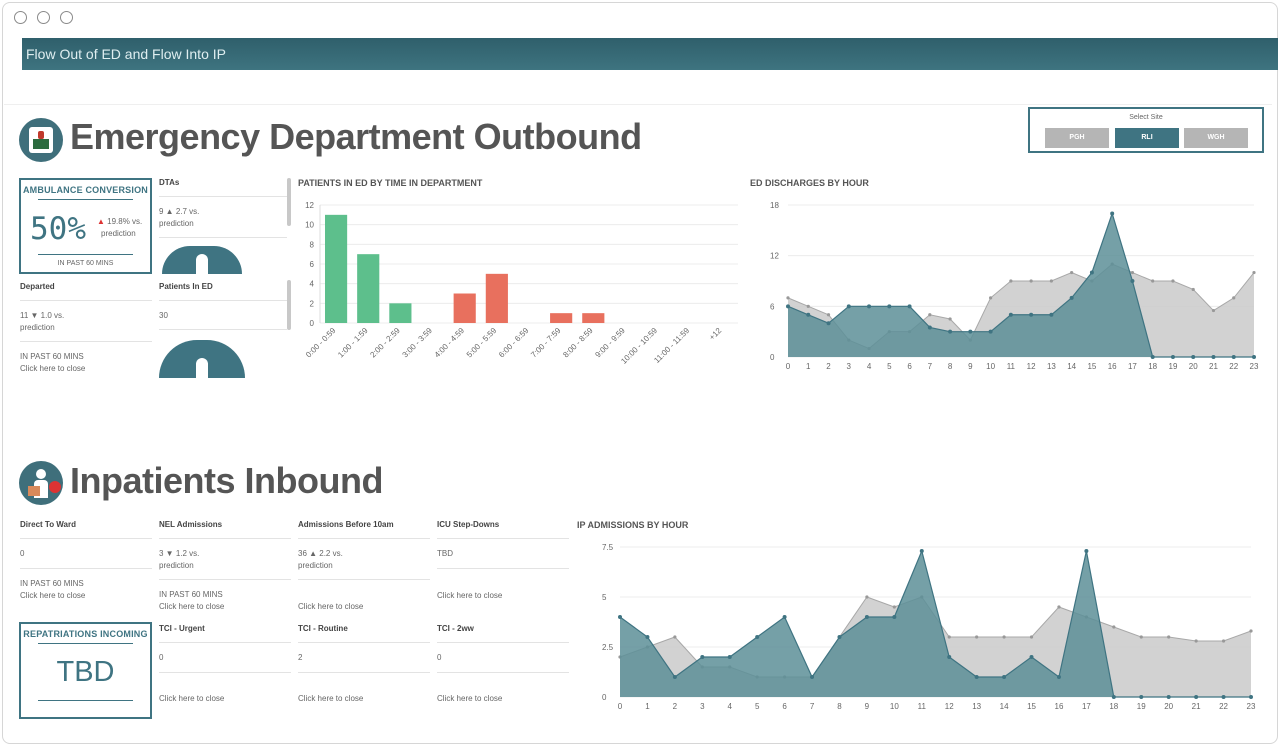 This screenshot has height=746, width=1280. What do you see at coordinates (470, 595) in the screenshot?
I see `icu-step-downs-close-link: Click here to close` at bounding box center [470, 595].